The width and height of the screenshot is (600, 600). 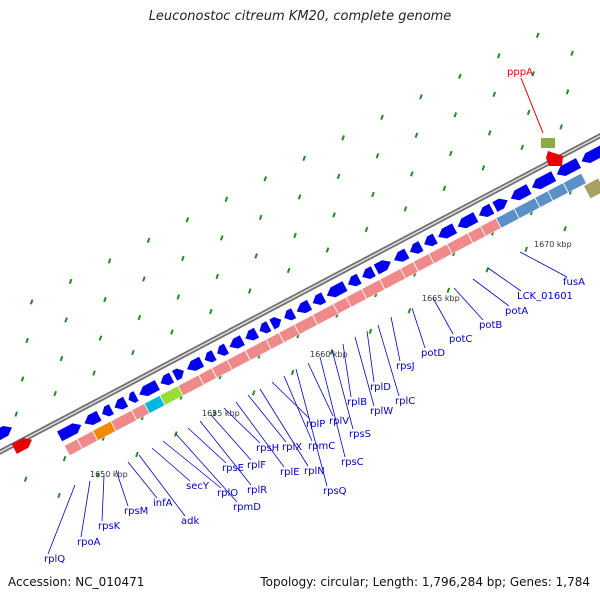 What do you see at coordinates (339, 421) in the screenshot?
I see `gene-label: rplV` at bounding box center [339, 421].